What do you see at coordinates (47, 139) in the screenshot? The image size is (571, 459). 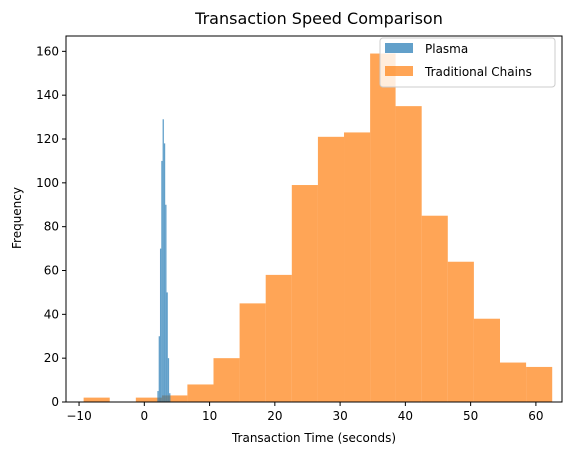 I see `y-tick-label: 120` at bounding box center [47, 139].